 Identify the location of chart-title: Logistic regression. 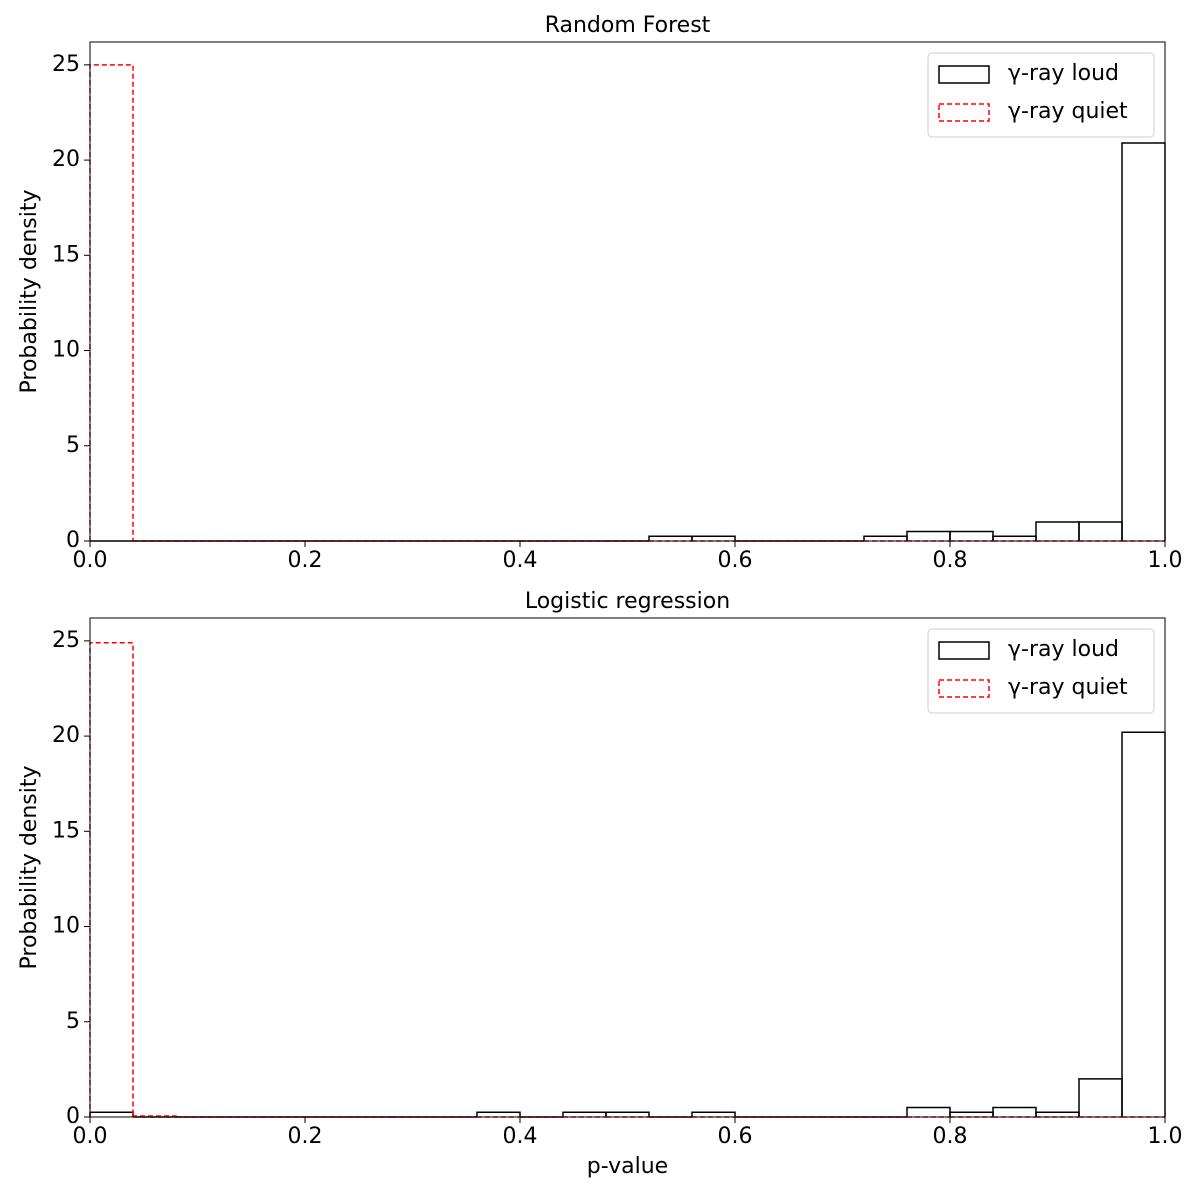
(627, 601).